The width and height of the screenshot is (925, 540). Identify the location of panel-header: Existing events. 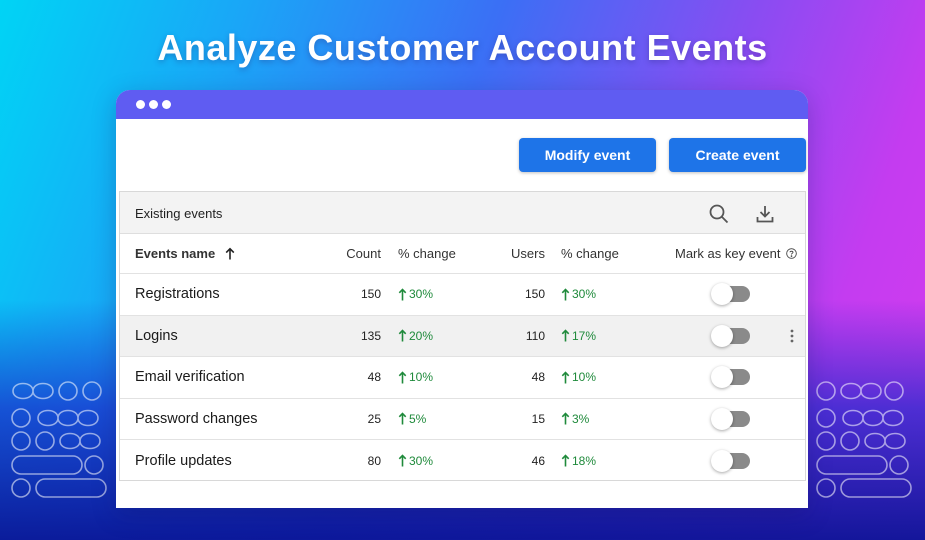
(462, 213).